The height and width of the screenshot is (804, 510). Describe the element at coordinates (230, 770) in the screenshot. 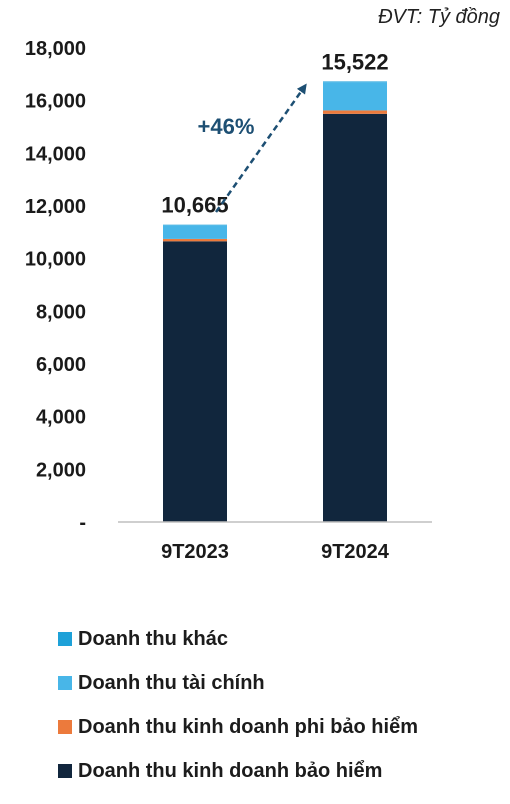

I see `legend-label: Doanh thu kinh doanh bảo hiểm` at that location.